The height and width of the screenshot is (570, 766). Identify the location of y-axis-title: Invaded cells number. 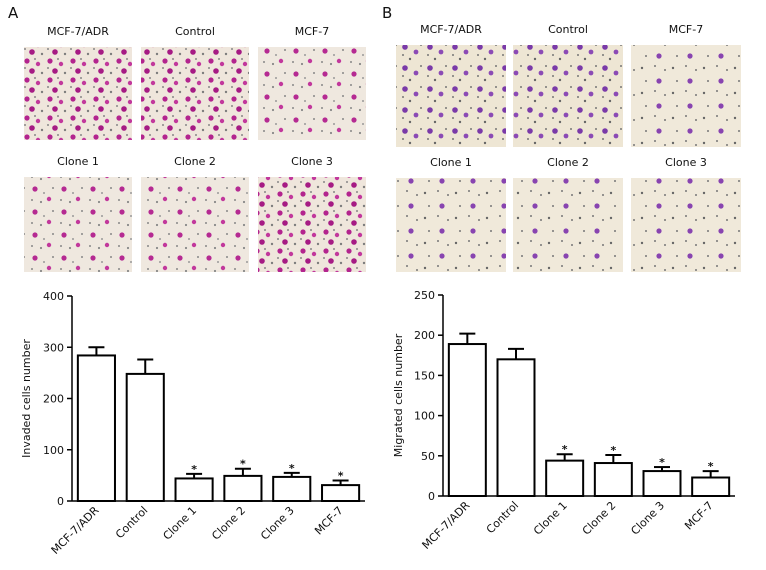
(26, 398).